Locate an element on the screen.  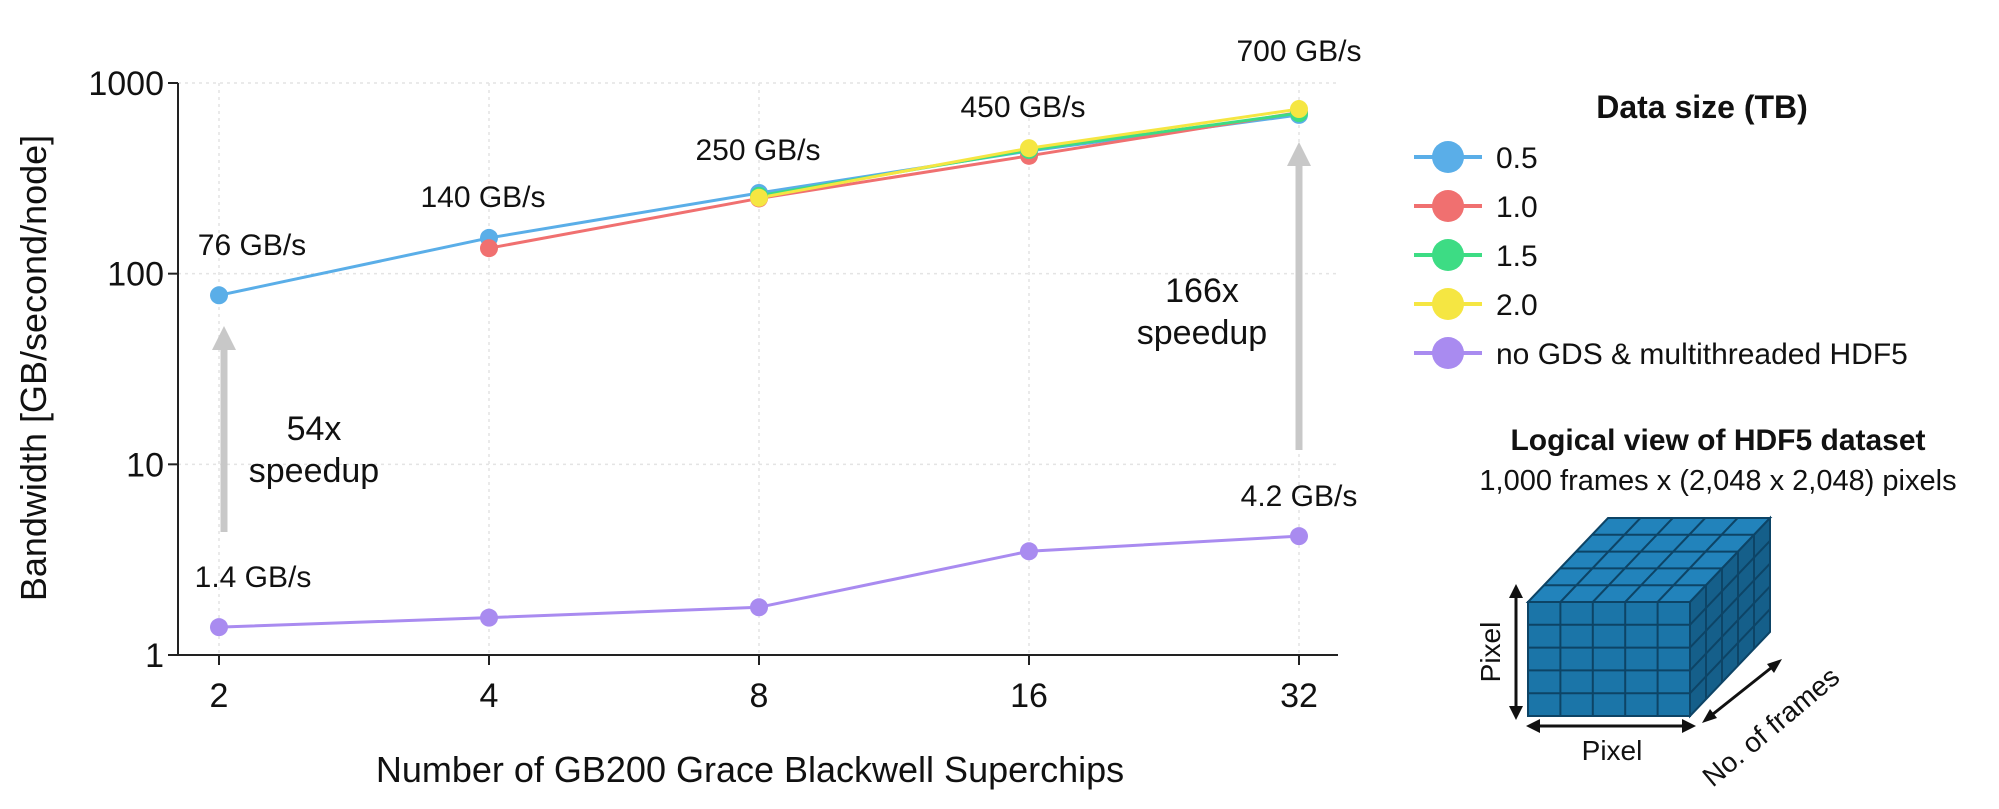
y-tick-label: 1000 is located at coordinates (126, 84).